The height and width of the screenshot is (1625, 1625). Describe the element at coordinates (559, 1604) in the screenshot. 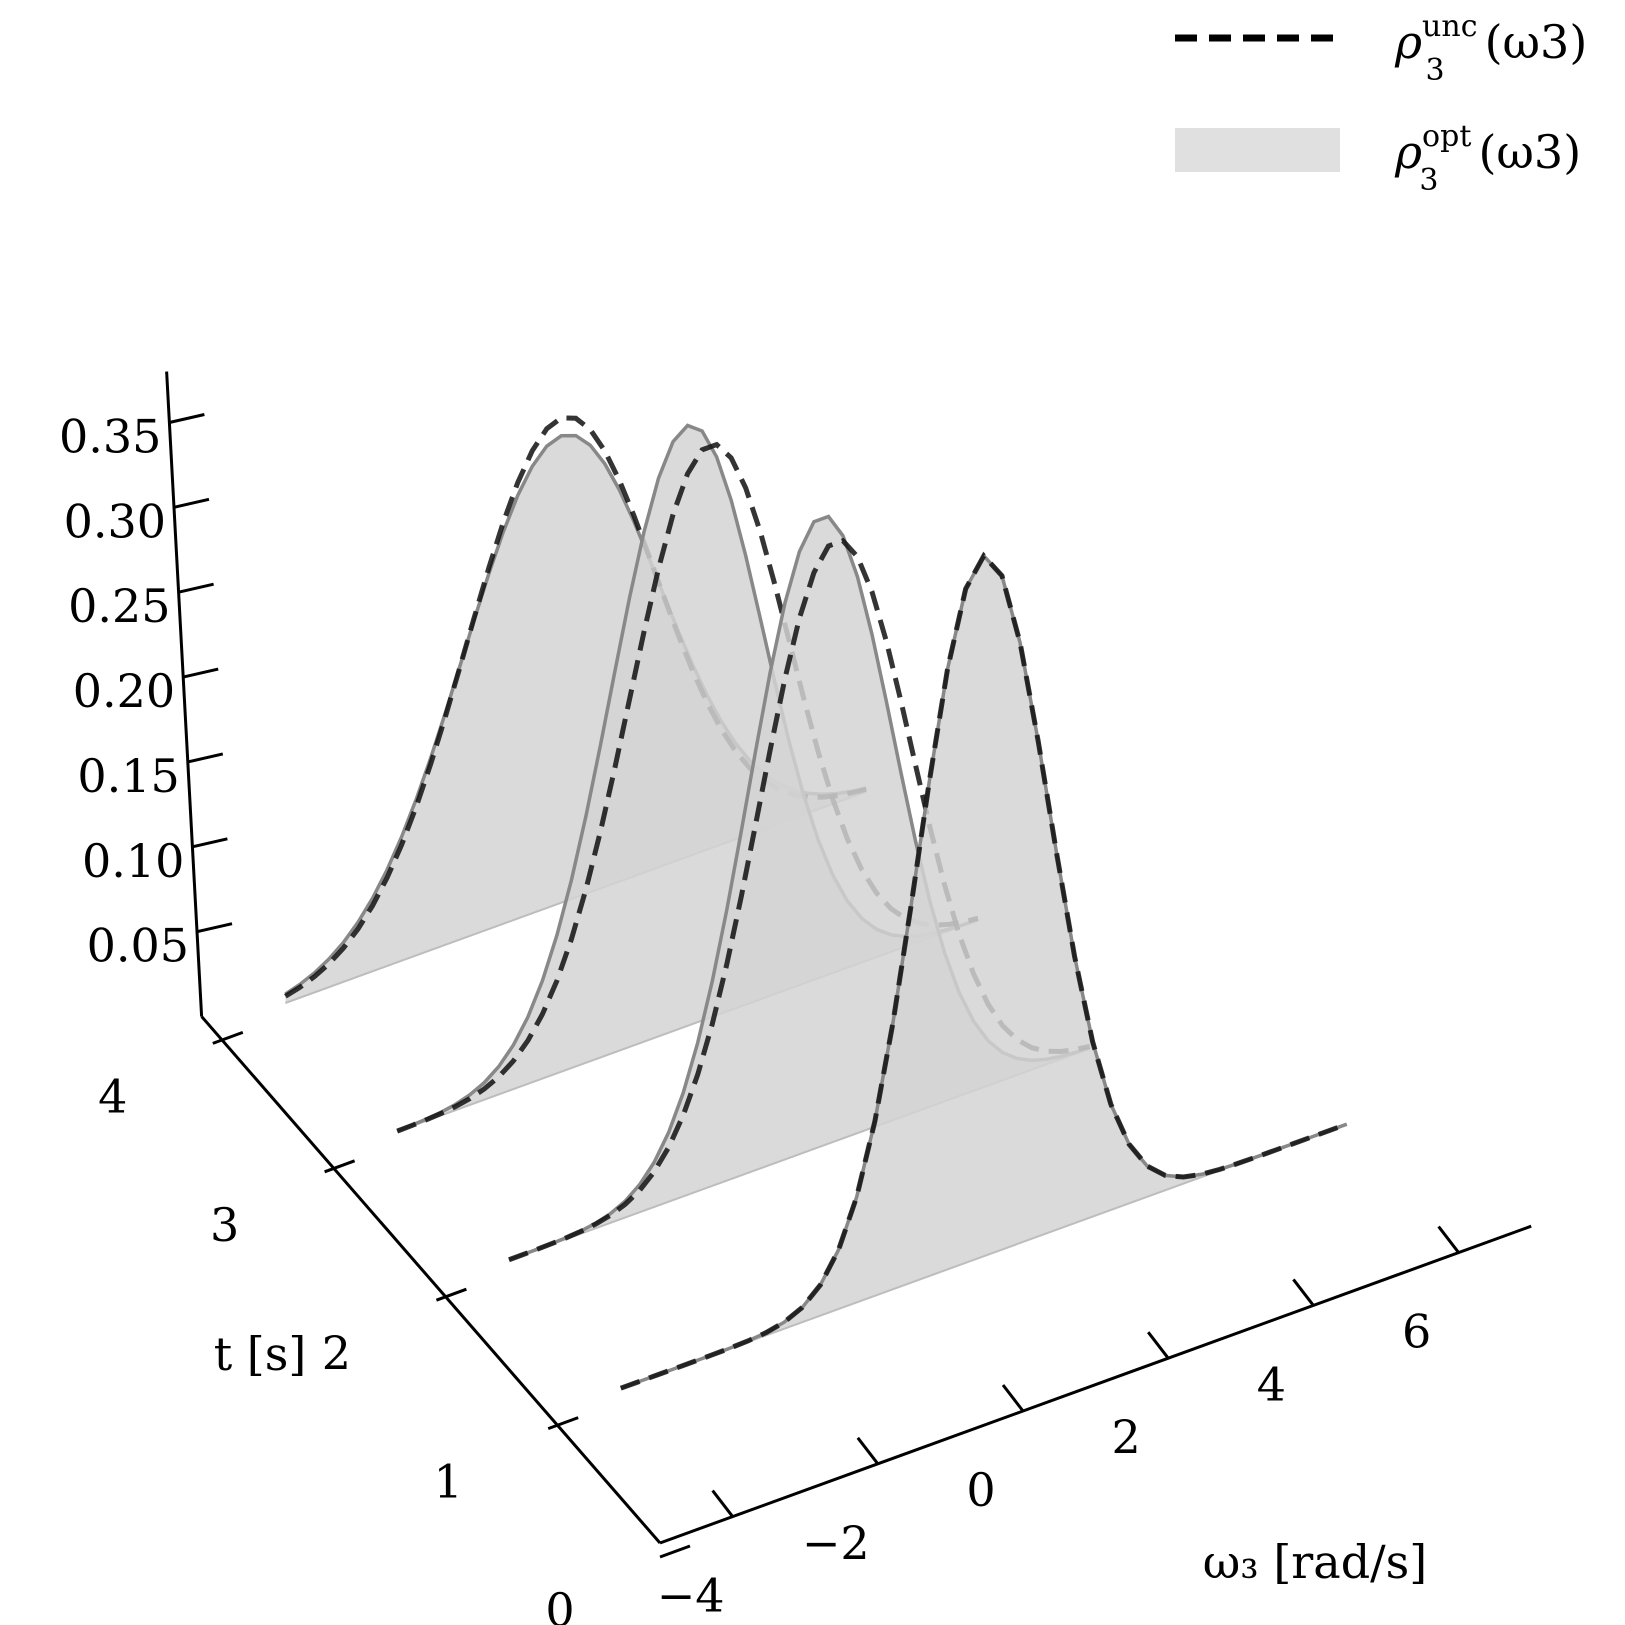

I see `y-tick-label: 0` at that location.